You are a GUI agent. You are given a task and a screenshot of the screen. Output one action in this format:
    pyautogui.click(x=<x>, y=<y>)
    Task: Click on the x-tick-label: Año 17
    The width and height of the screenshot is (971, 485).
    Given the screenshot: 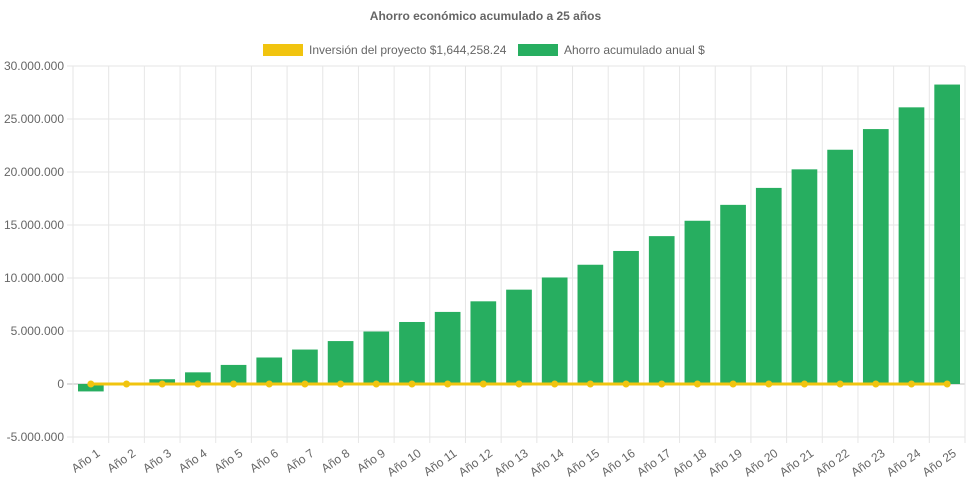 What is the action you would take?
    pyautogui.click(x=653, y=462)
    